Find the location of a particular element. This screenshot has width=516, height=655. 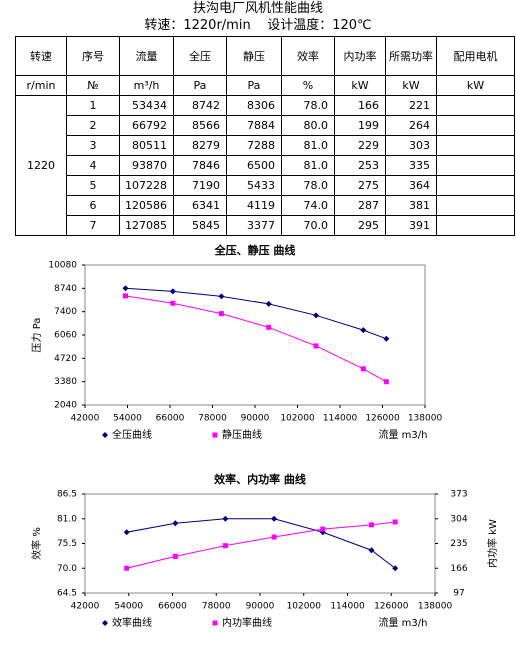

header-cell: 静压 is located at coordinates (254, 56).